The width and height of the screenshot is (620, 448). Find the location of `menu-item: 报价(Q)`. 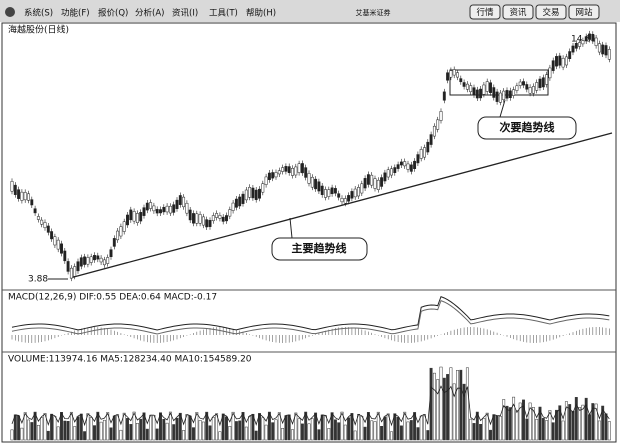

menu-item: 报价(Q) is located at coordinates (113, 13).